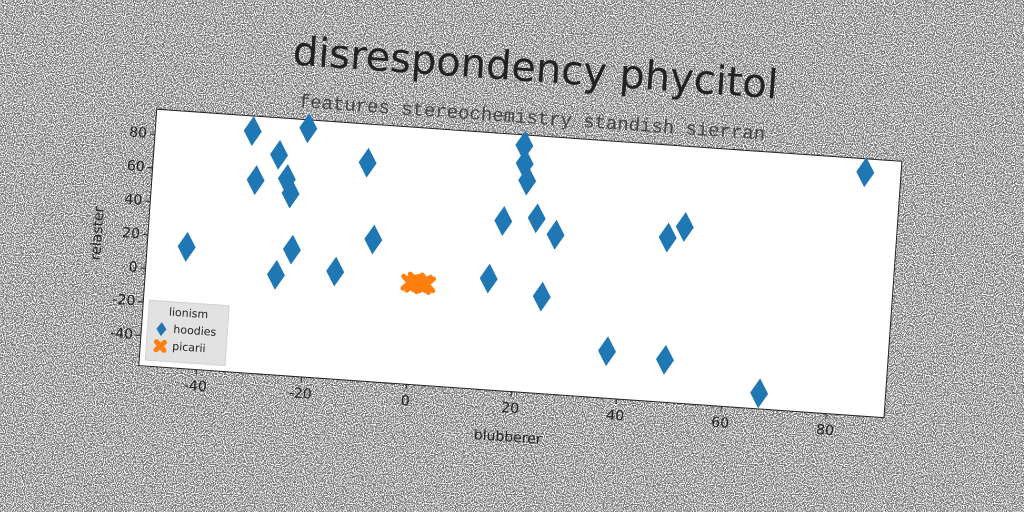  Describe the element at coordinates (189, 347) in the screenshot. I see `legend-label: picarii` at that location.